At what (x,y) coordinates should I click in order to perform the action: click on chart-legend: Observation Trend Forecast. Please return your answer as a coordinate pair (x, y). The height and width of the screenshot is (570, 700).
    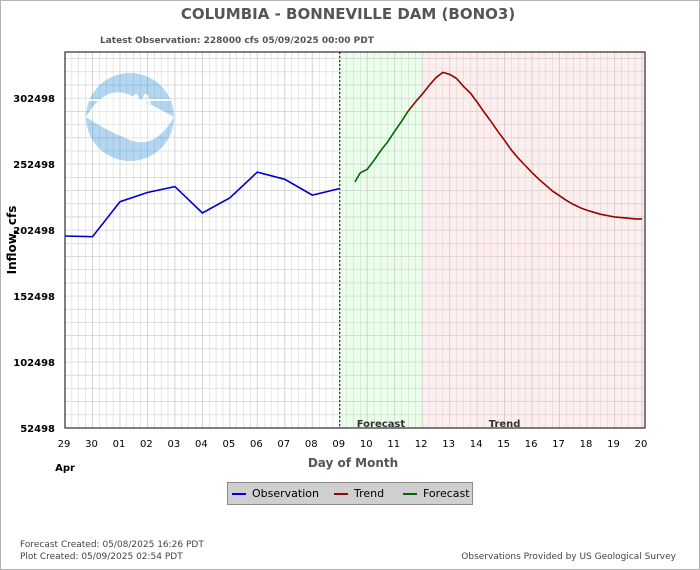
    Looking at the image, I should click on (350, 493).